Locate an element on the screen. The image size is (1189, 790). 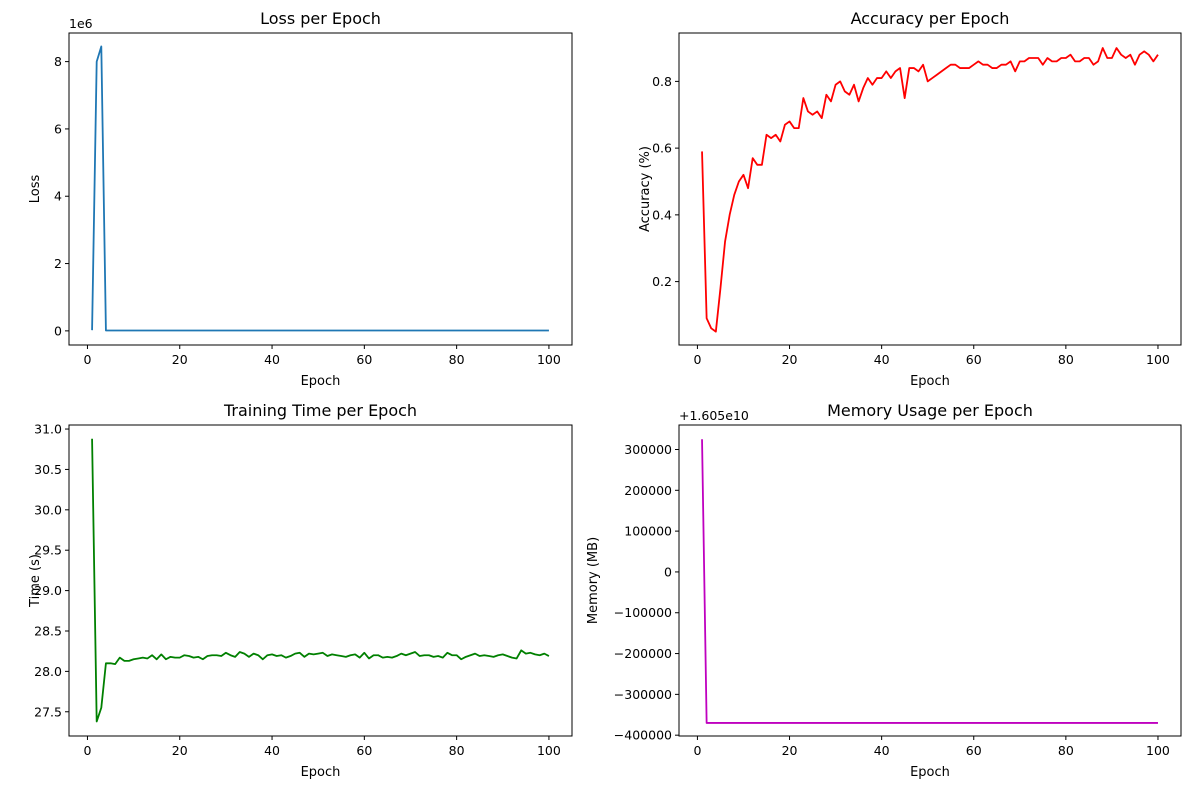
loss-xtick-label: 40 is located at coordinates (272, 359).